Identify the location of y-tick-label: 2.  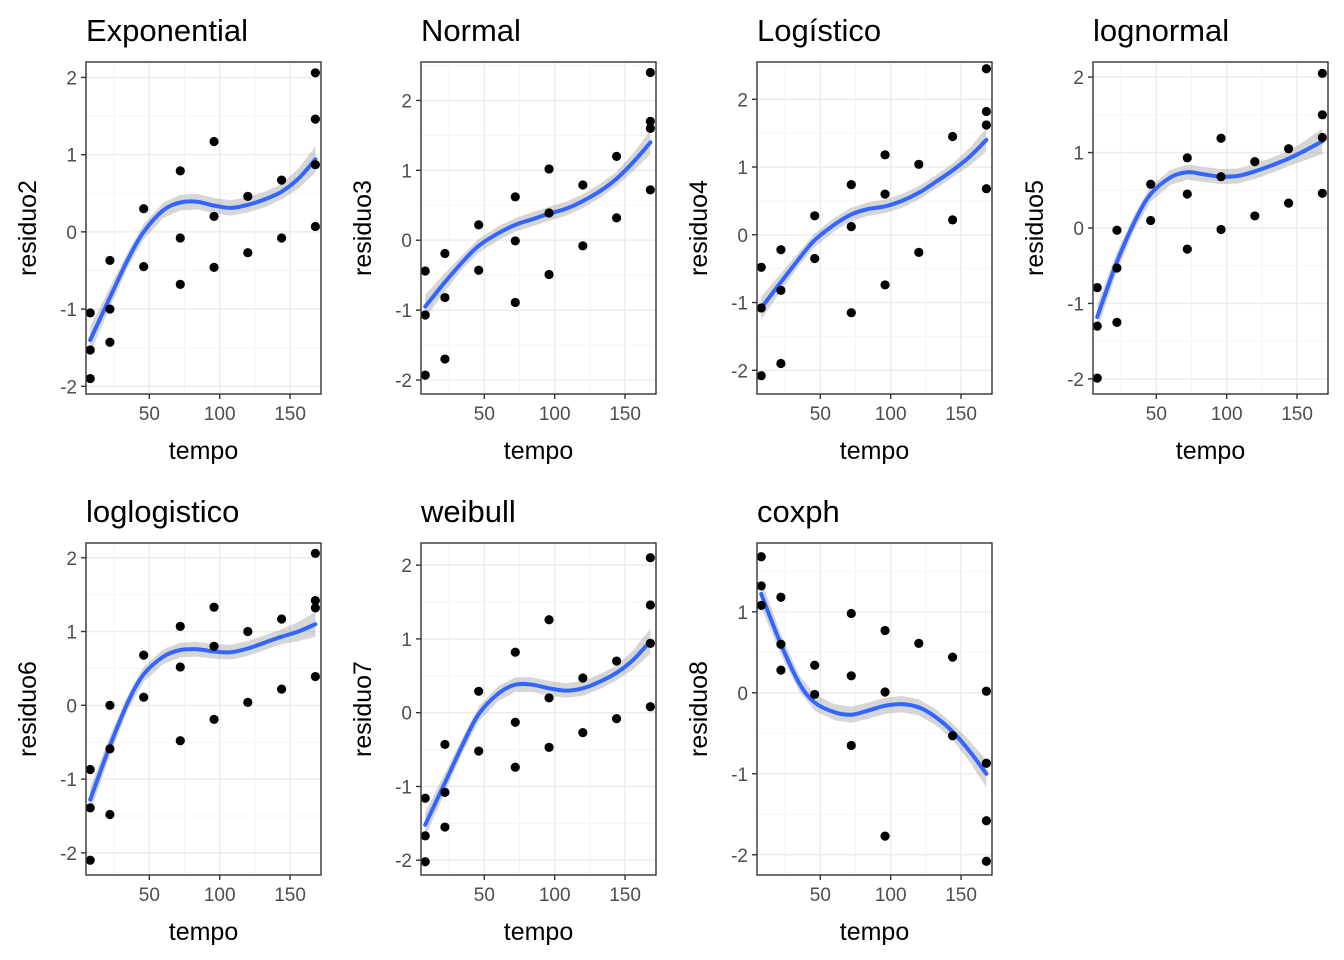
(406, 566).